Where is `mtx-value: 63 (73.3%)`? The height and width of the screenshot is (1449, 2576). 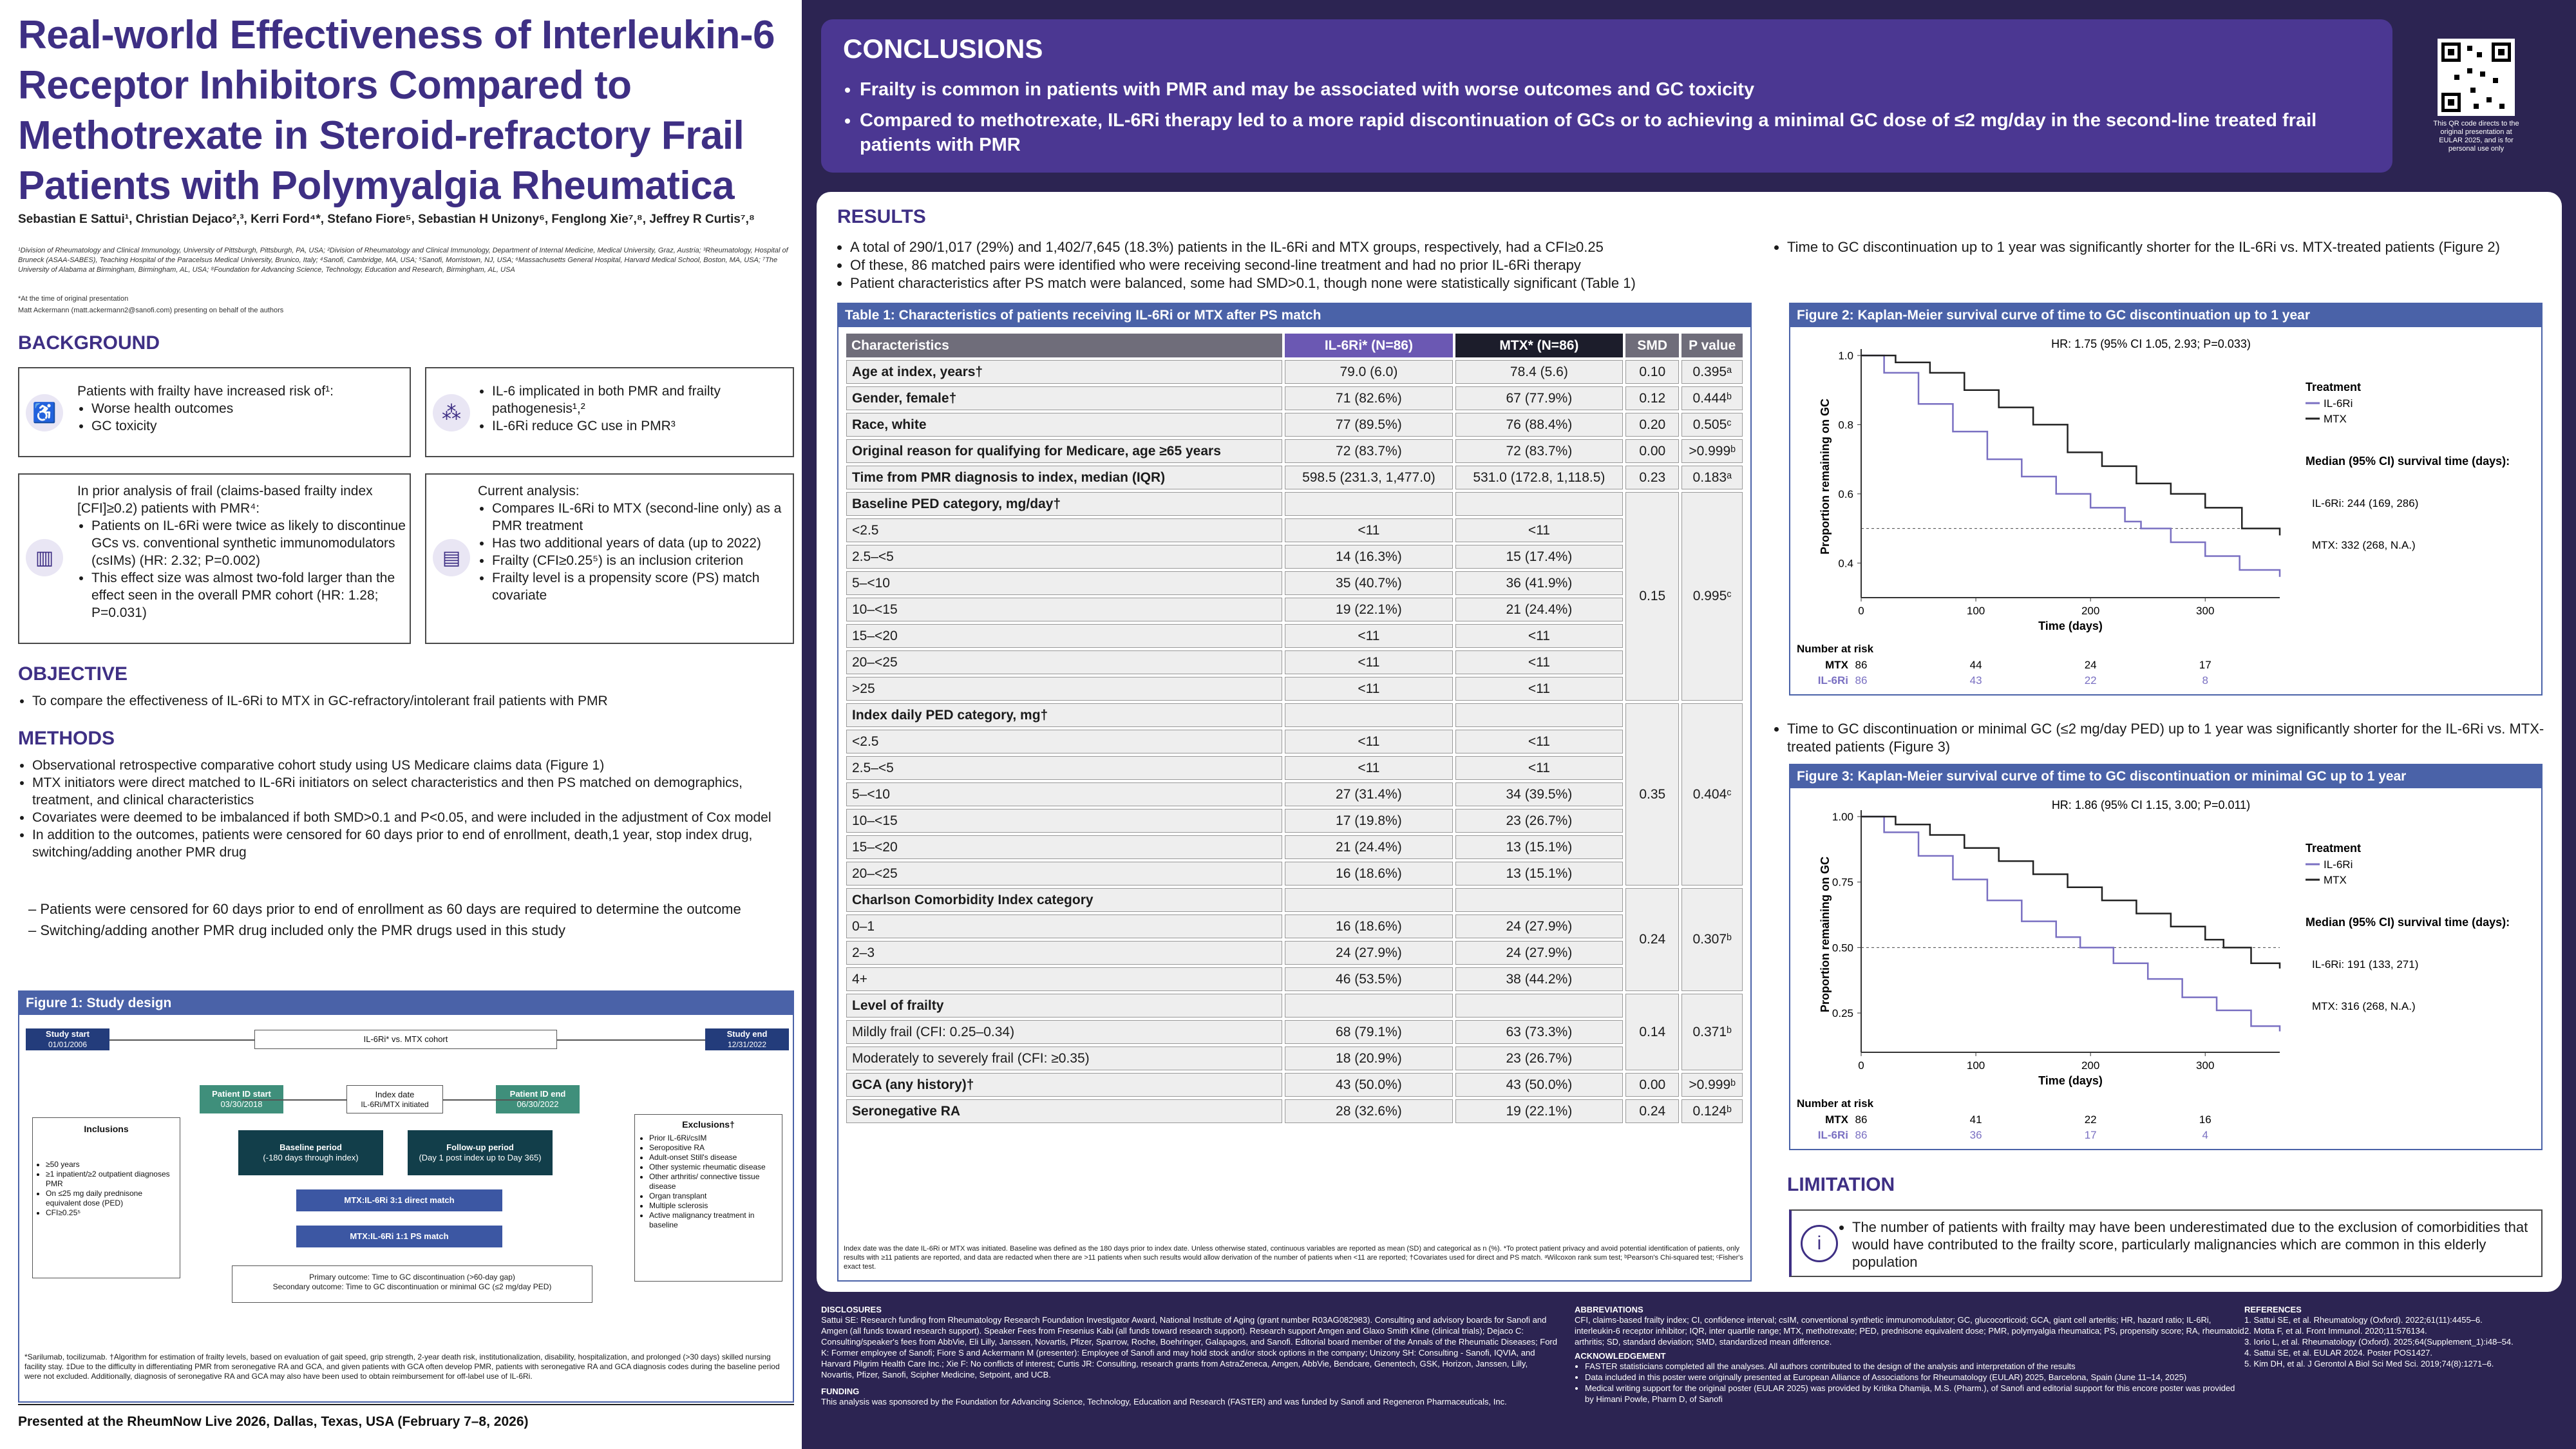
mtx-value: 63 (73.3%) is located at coordinates (1539, 1032).